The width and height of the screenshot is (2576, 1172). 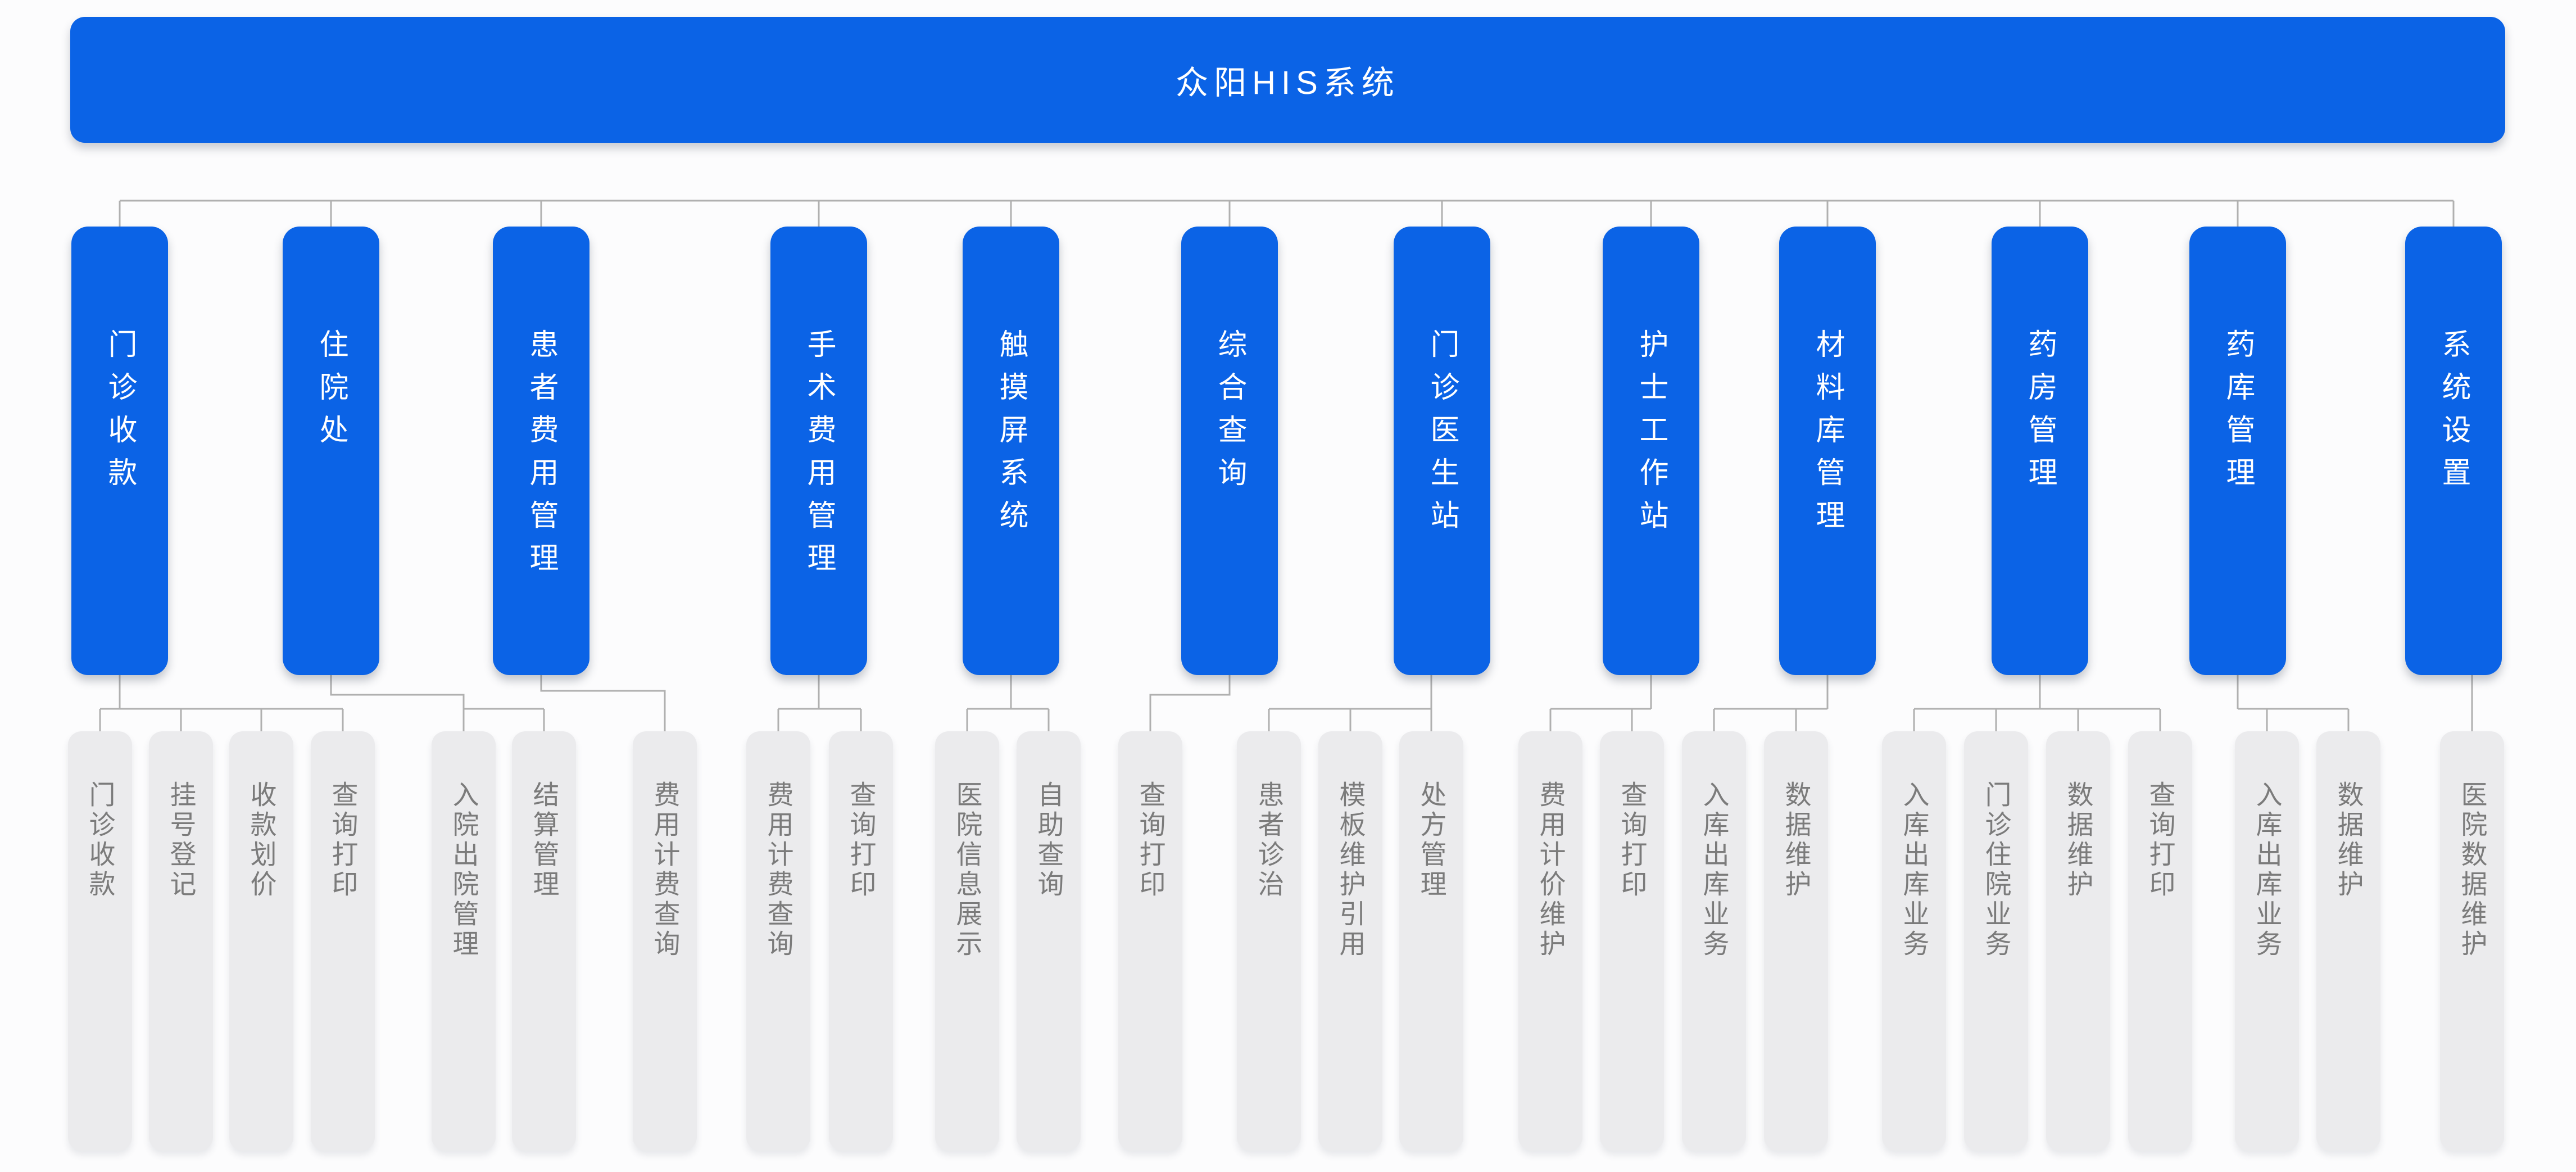 I want to click on module-box-3: 患者费用管理, so click(x=541, y=451).